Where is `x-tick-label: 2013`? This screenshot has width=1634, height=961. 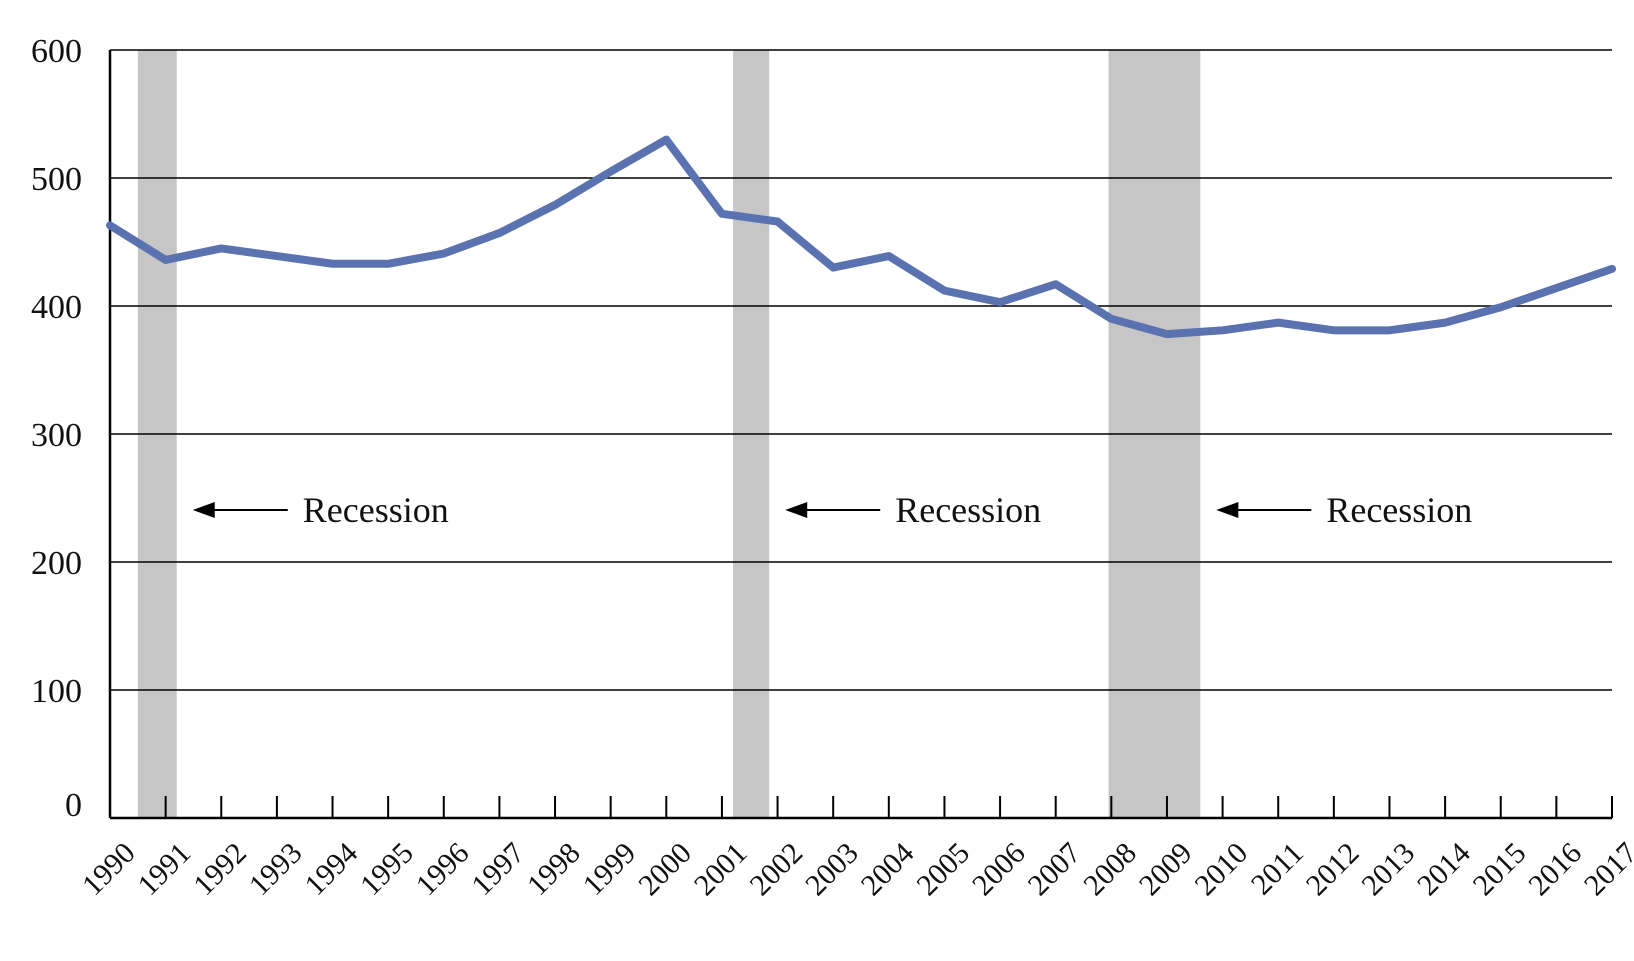 x-tick-label: 2013 is located at coordinates (1388, 869).